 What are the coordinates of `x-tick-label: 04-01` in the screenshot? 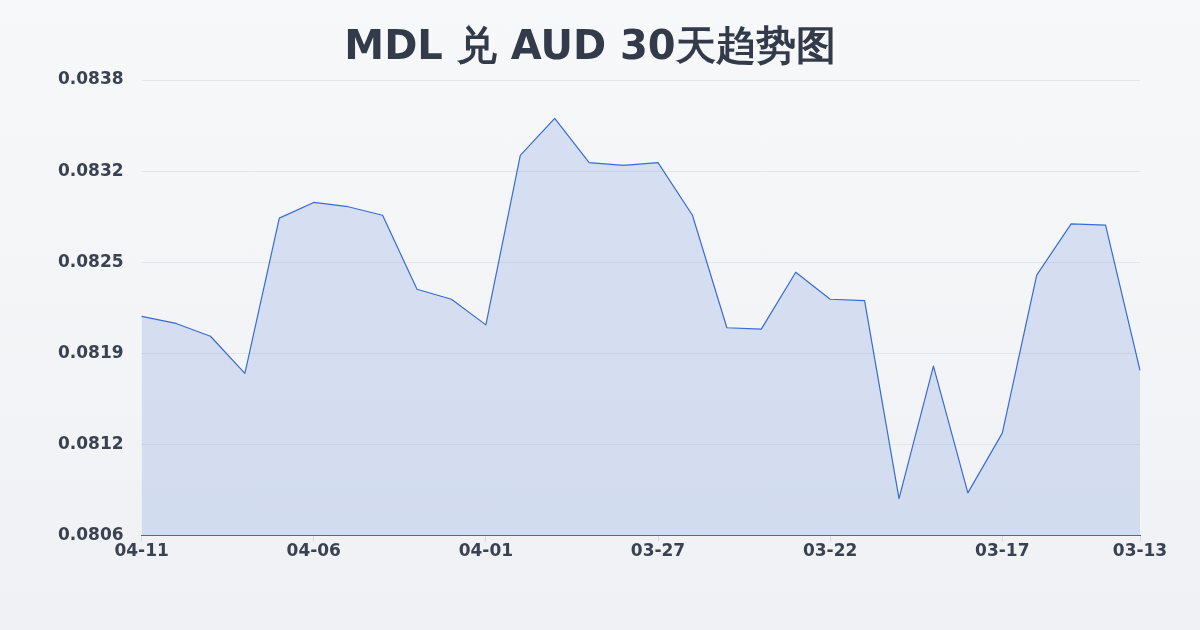 It's located at (486, 550).